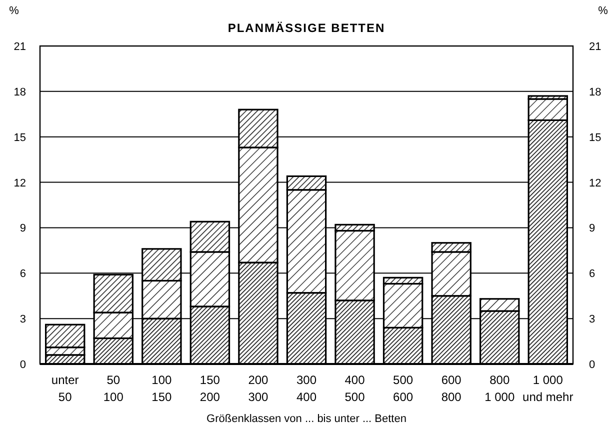 The height and width of the screenshot is (432, 615). I want to click on y-tick-label: 0, so click(23, 365).